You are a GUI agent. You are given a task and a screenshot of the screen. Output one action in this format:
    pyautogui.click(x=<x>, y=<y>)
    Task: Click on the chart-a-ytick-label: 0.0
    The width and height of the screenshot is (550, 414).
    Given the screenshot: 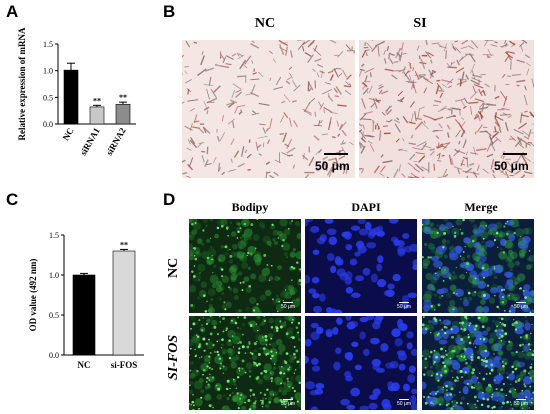 What is the action you would take?
    pyautogui.click(x=48, y=124)
    